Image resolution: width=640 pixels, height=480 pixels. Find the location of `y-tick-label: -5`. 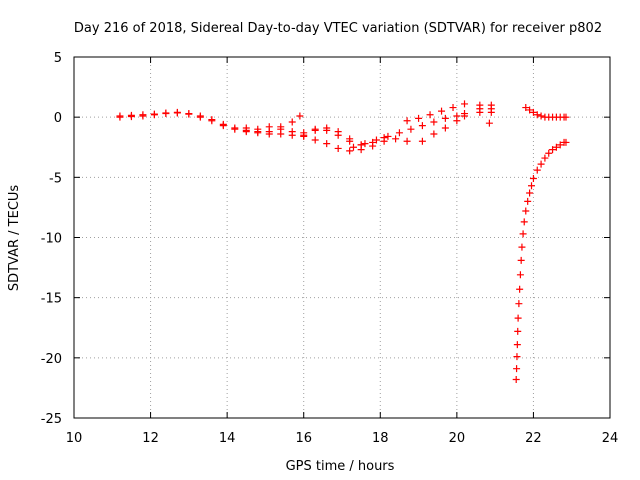

y-tick-label: -5 is located at coordinates (55, 178).